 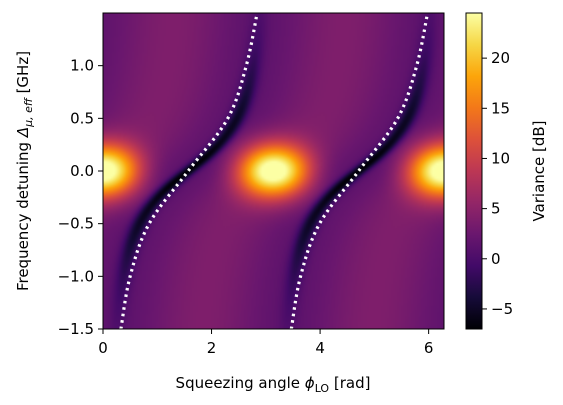 What do you see at coordinates (429, 348) in the screenshot?
I see `x-tick-label: 6` at bounding box center [429, 348].